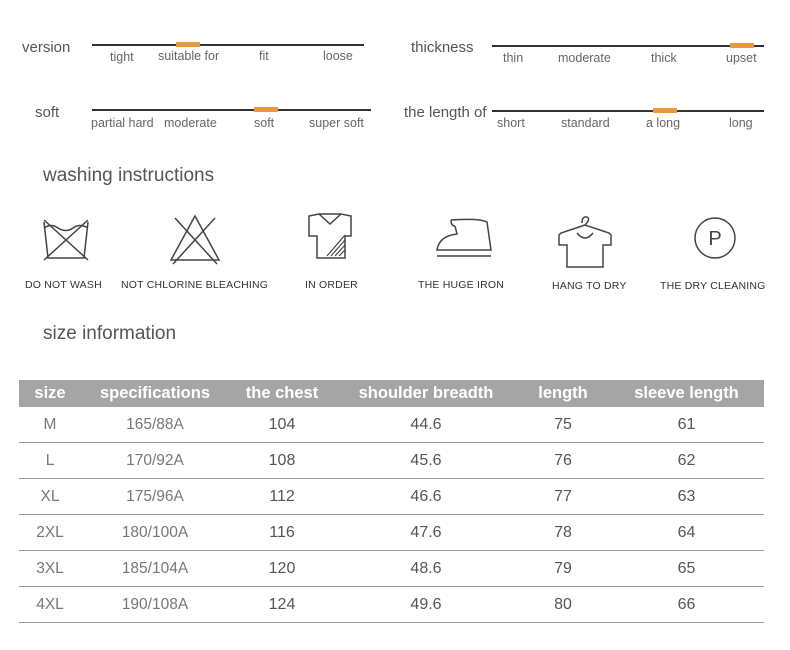  Describe the element at coordinates (155, 425) in the screenshot. I see `specification-cell: 165/88A` at that location.